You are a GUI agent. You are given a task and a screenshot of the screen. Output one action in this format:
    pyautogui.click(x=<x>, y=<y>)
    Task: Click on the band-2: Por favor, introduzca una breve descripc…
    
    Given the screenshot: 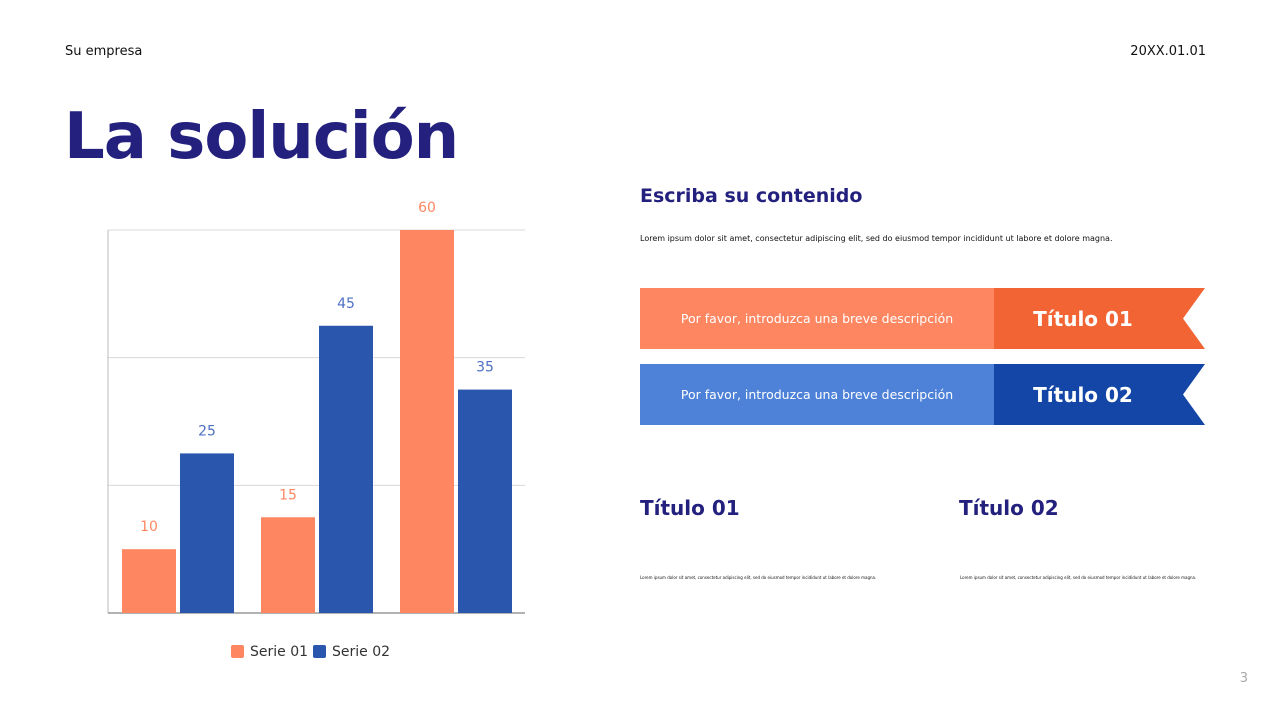 What is the action you would take?
    pyautogui.click(x=922, y=394)
    